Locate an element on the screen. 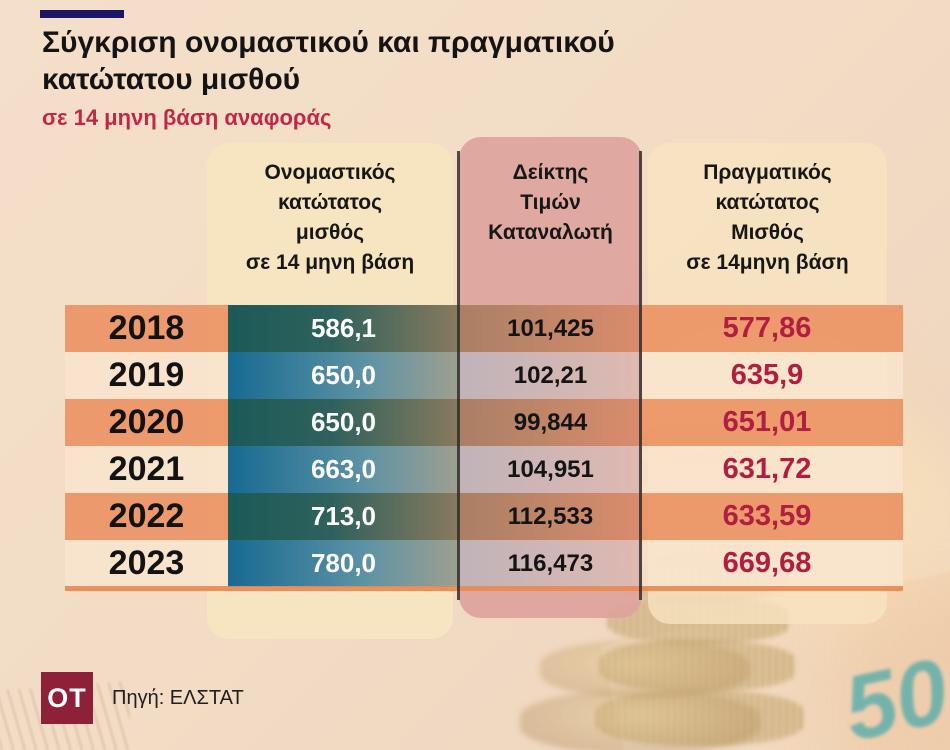 This screenshot has height=750, width=950. table-row-2021: 2021 663,0 104,951 631,72 is located at coordinates (475, 469).